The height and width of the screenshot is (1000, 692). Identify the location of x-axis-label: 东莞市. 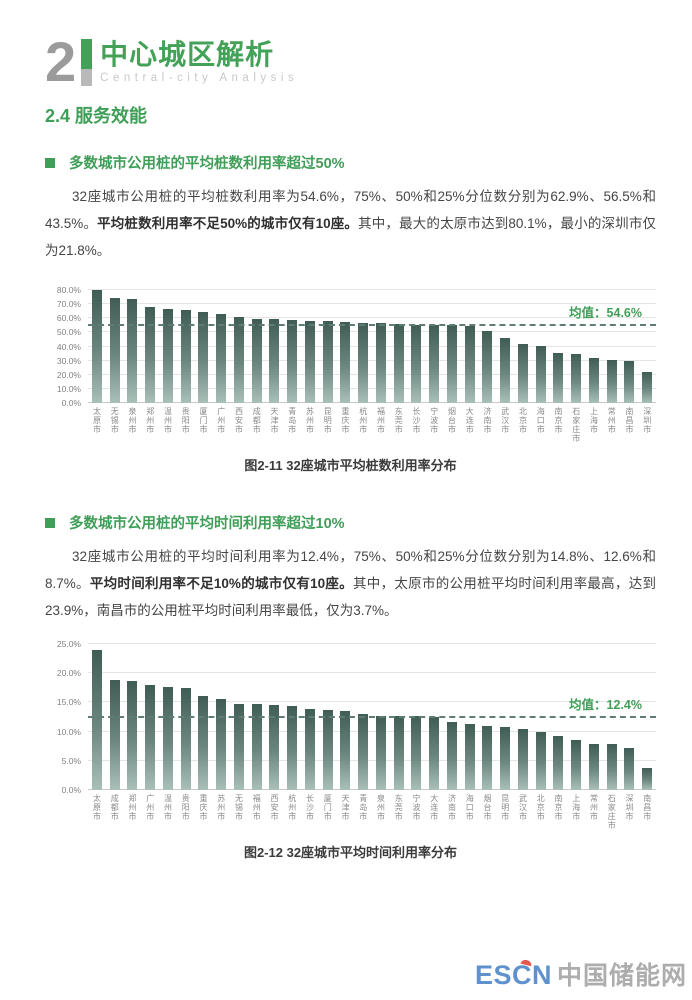
(399, 807).